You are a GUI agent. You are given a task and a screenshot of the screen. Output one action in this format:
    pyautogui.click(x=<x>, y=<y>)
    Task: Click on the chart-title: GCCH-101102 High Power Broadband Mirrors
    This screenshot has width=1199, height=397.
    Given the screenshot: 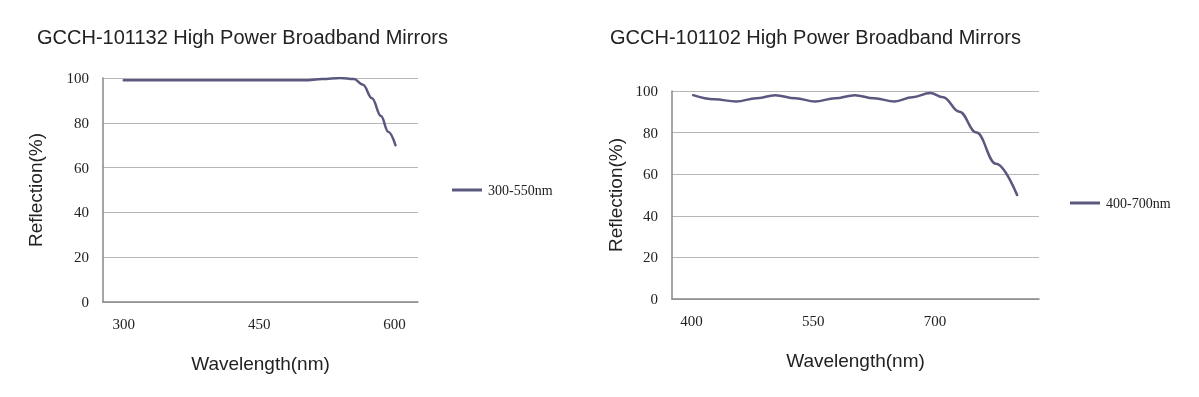 What is the action you would take?
    pyautogui.click(x=815, y=37)
    